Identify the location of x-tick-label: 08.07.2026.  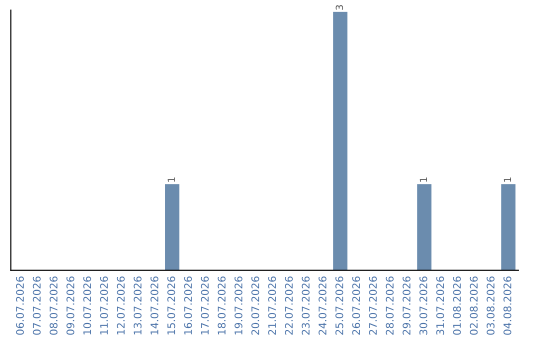
(54, 305).